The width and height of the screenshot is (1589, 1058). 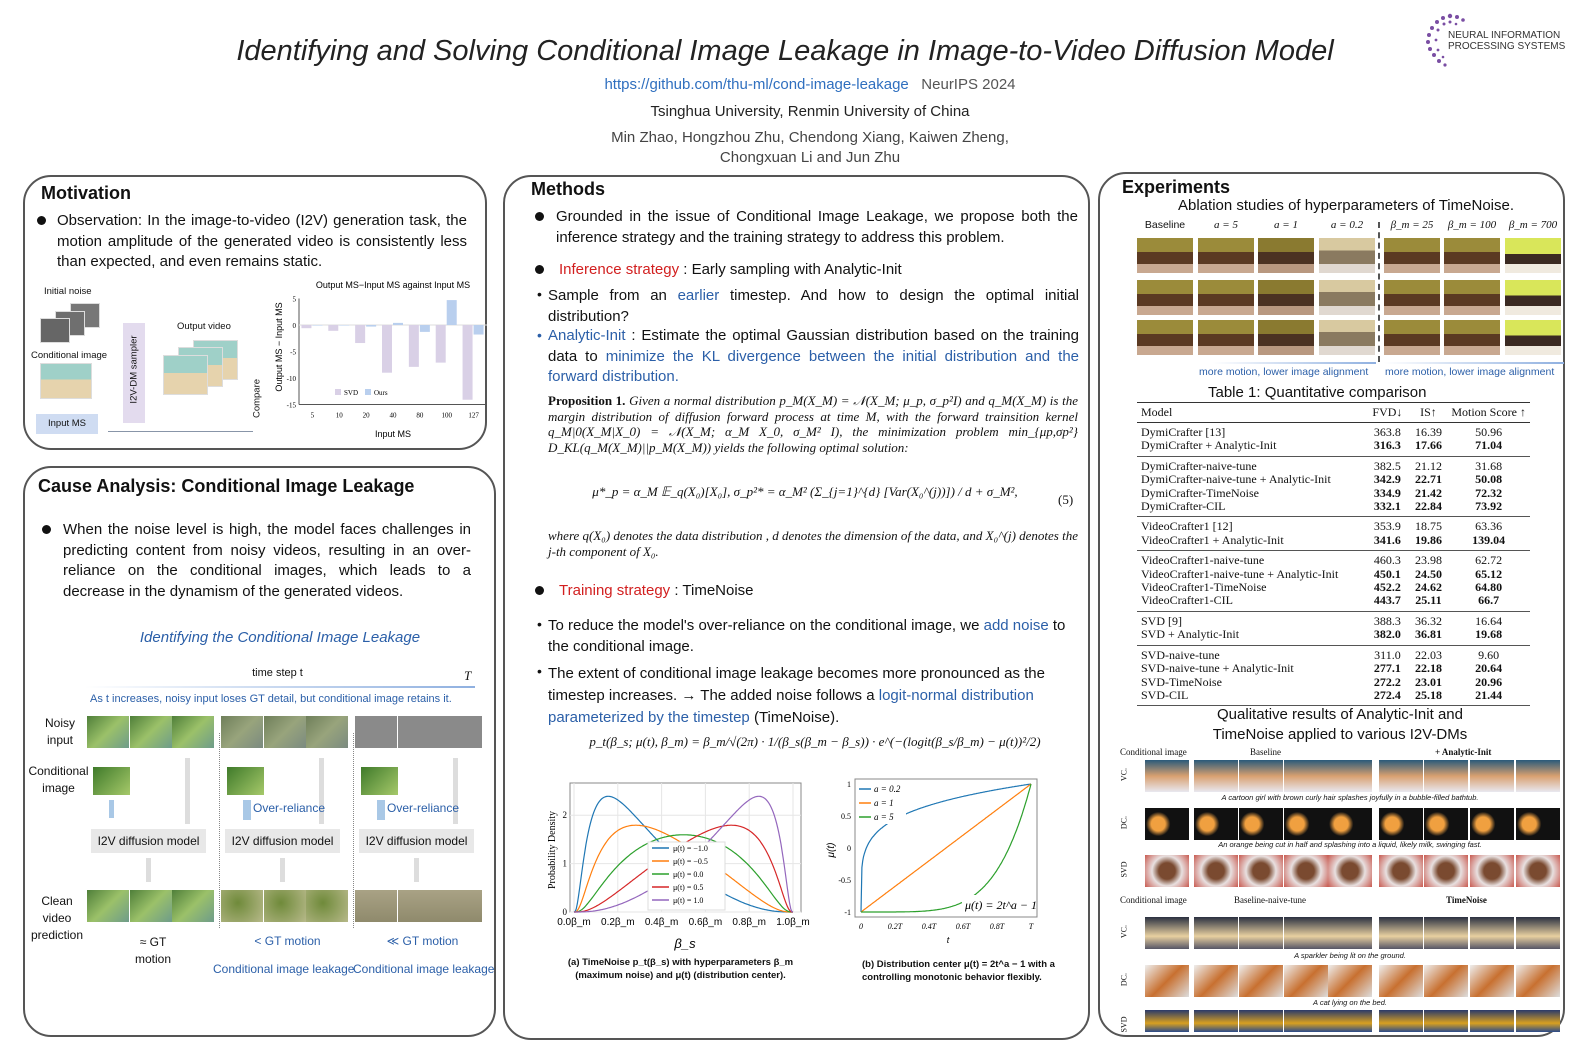 What do you see at coordinates (1333, 636) in the screenshot?
I see `table-row: SVD + Analytic-Init 382.0 36.81 19.68` at bounding box center [1333, 636].